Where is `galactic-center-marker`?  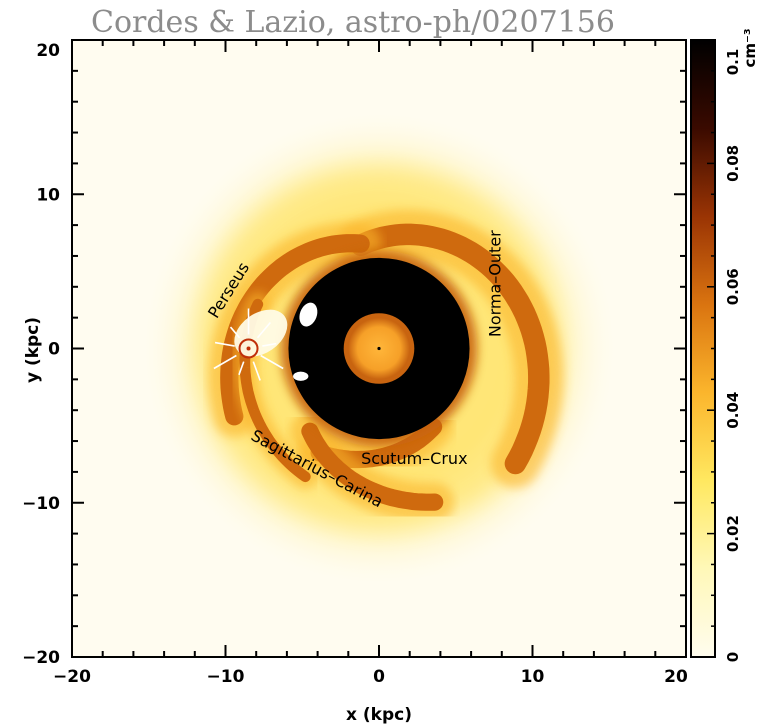 galactic-center-marker is located at coordinates (379, 348).